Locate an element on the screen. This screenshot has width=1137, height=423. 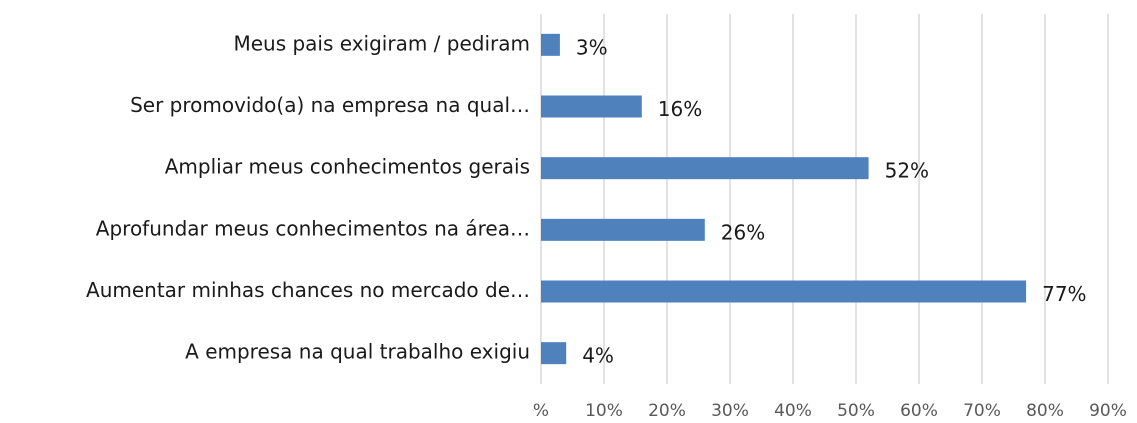
y-tick-label: Meus pais exigiram / pediram is located at coordinates (381, 43).